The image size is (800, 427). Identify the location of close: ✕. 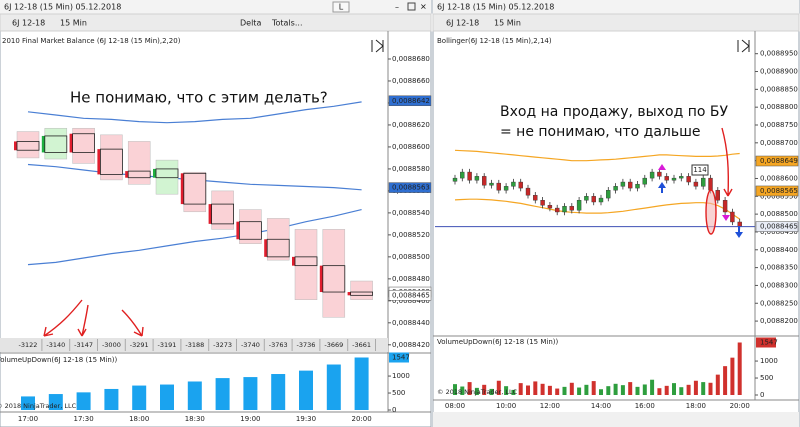
(423, 7).